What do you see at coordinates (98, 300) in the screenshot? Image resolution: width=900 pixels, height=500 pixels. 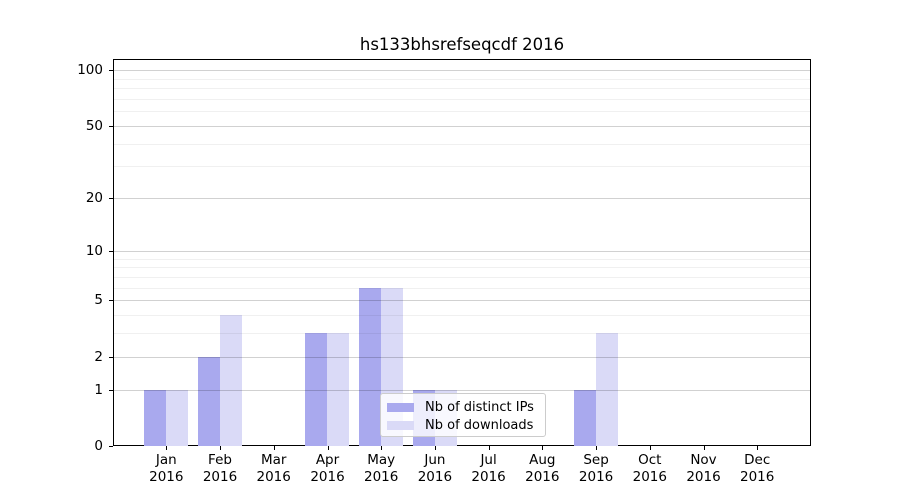 I see `y-tick-label-5: 5` at bounding box center [98, 300].